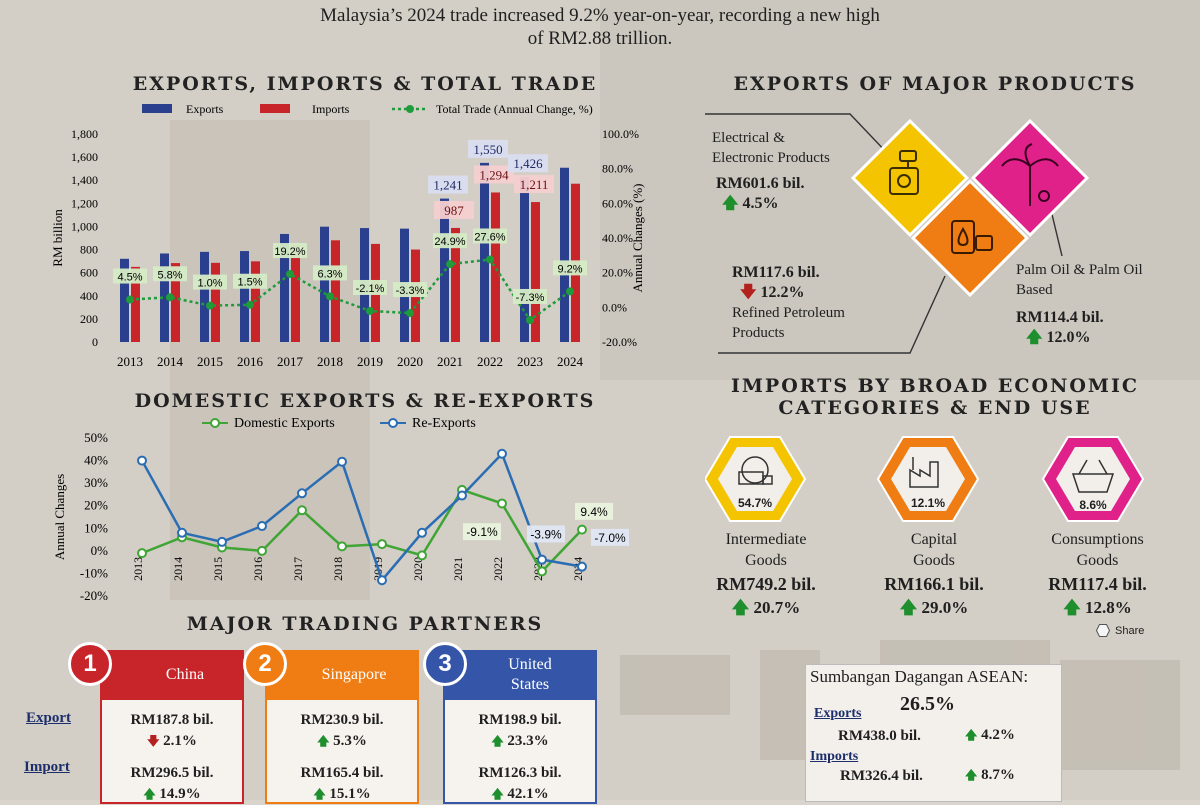  What do you see at coordinates (365, 401) in the screenshot?
I see `domestic-section-title: DOMESTIC EXPORTS & RE-EXPORTS` at bounding box center [365, 401].